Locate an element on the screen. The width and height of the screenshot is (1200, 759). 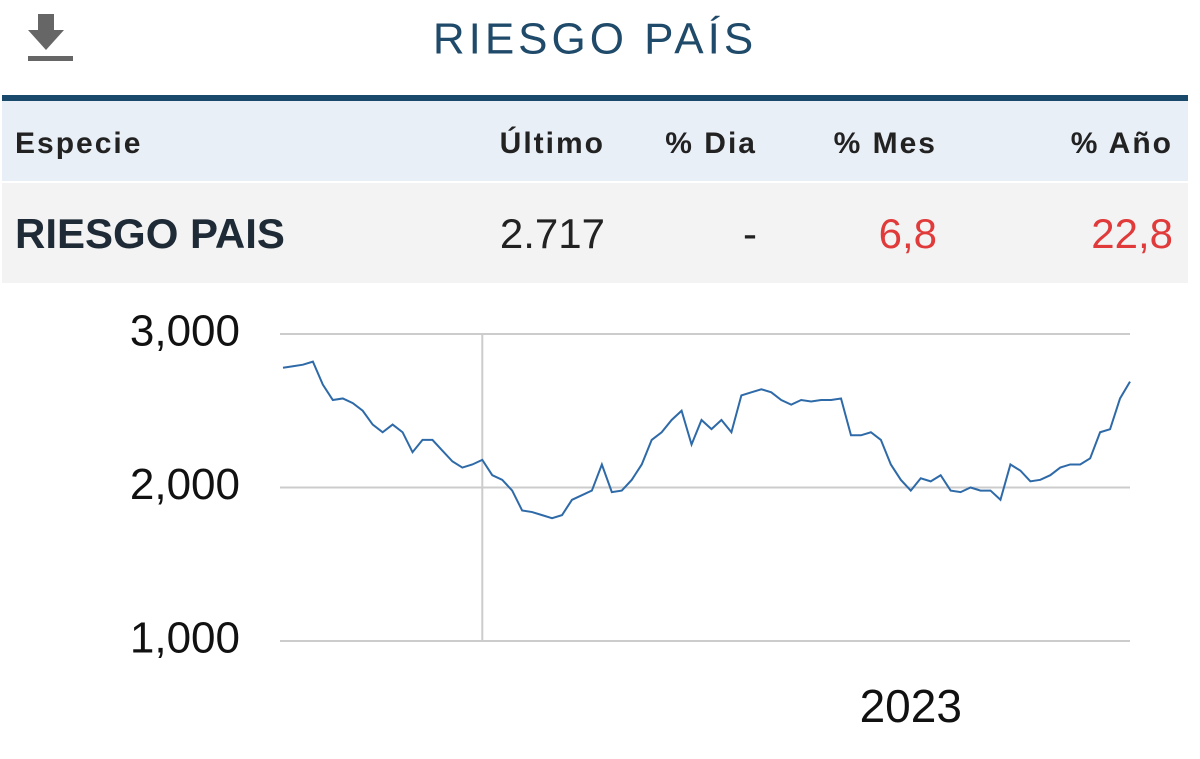
table-header is located at coordinates (595, 141).